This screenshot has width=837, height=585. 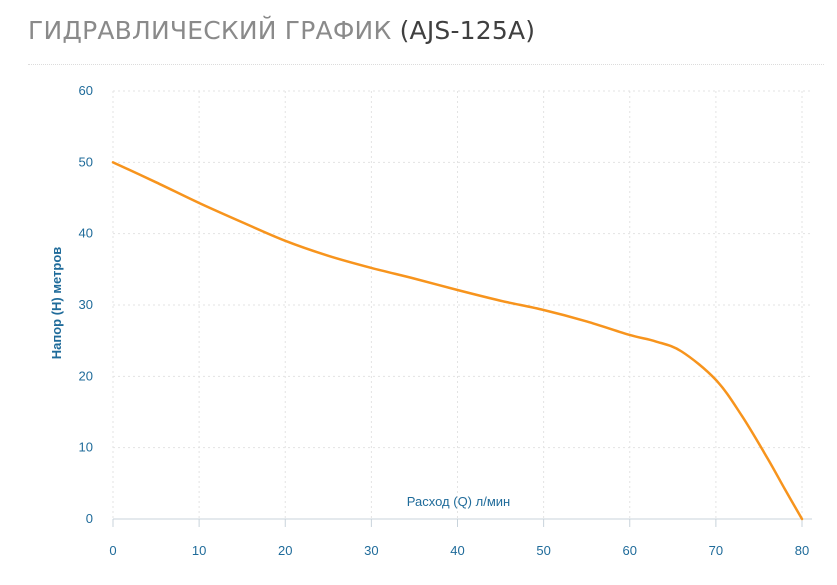 What do you see at coordinates (86, 375) in the screenshot?
I see `y-tick-label: 20` at bounding box center [86, 375].